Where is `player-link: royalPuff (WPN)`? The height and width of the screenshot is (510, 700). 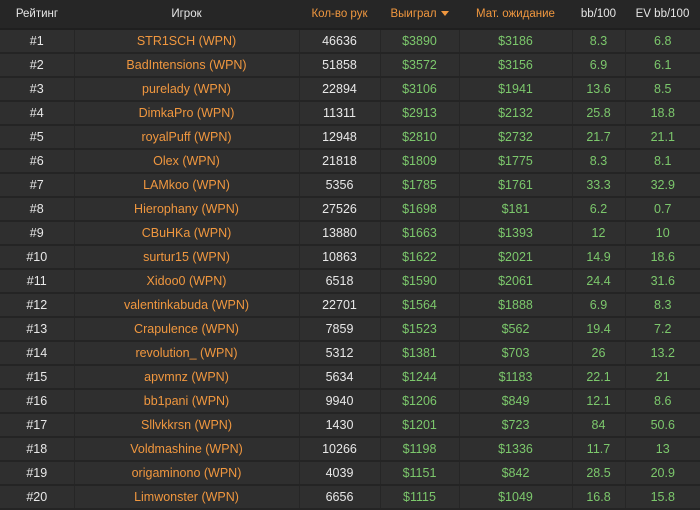
player-link: royalPuff (WPN) is located at coordinates (186, 137).